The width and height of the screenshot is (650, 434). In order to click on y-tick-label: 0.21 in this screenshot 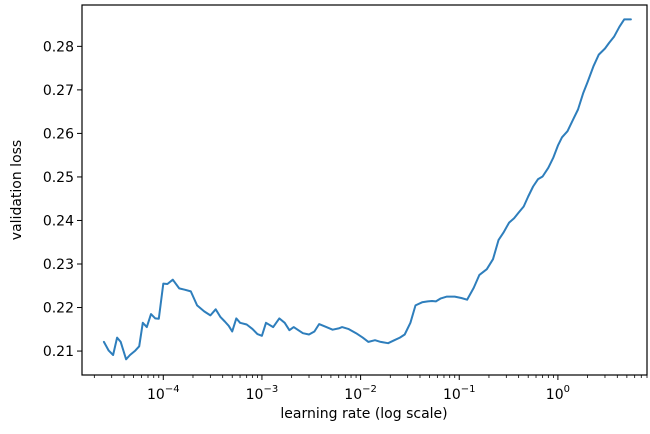, I will do `click(58, 352)`.